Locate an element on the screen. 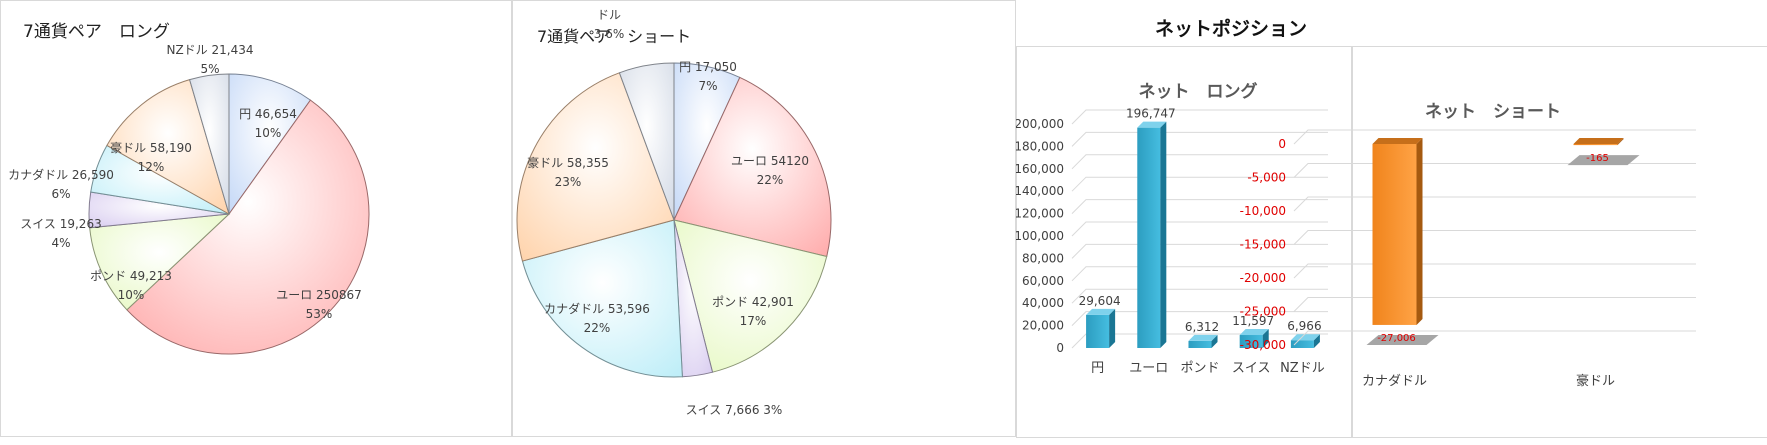  net-position-title: ネットポジション is located at coordinates (1230, 29).